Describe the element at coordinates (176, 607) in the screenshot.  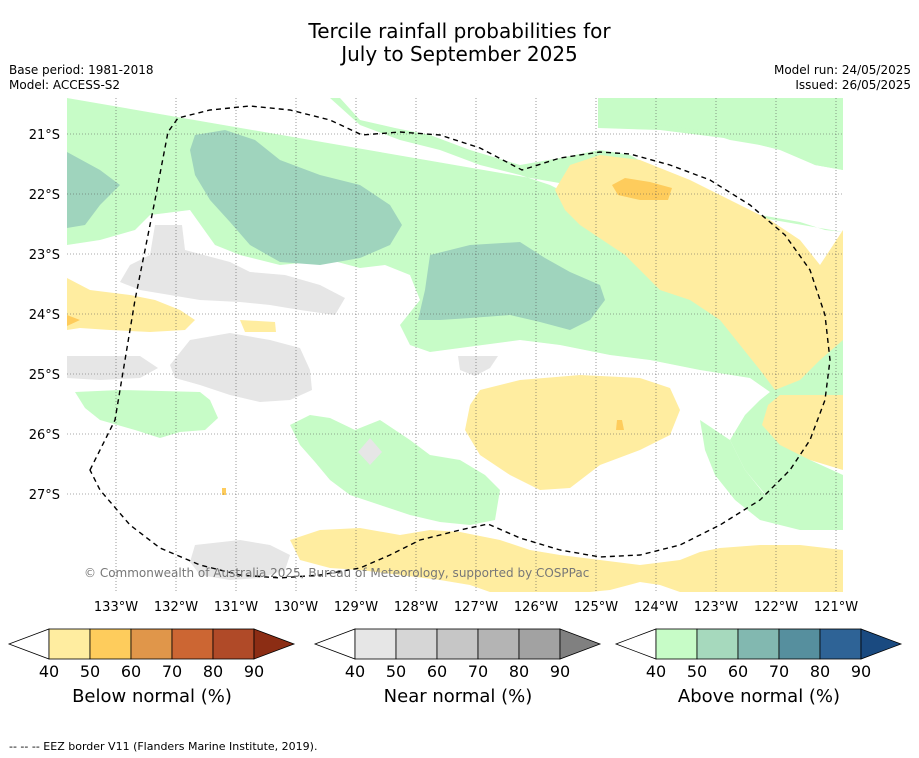
I see `lon-label: 132°W` at that location.